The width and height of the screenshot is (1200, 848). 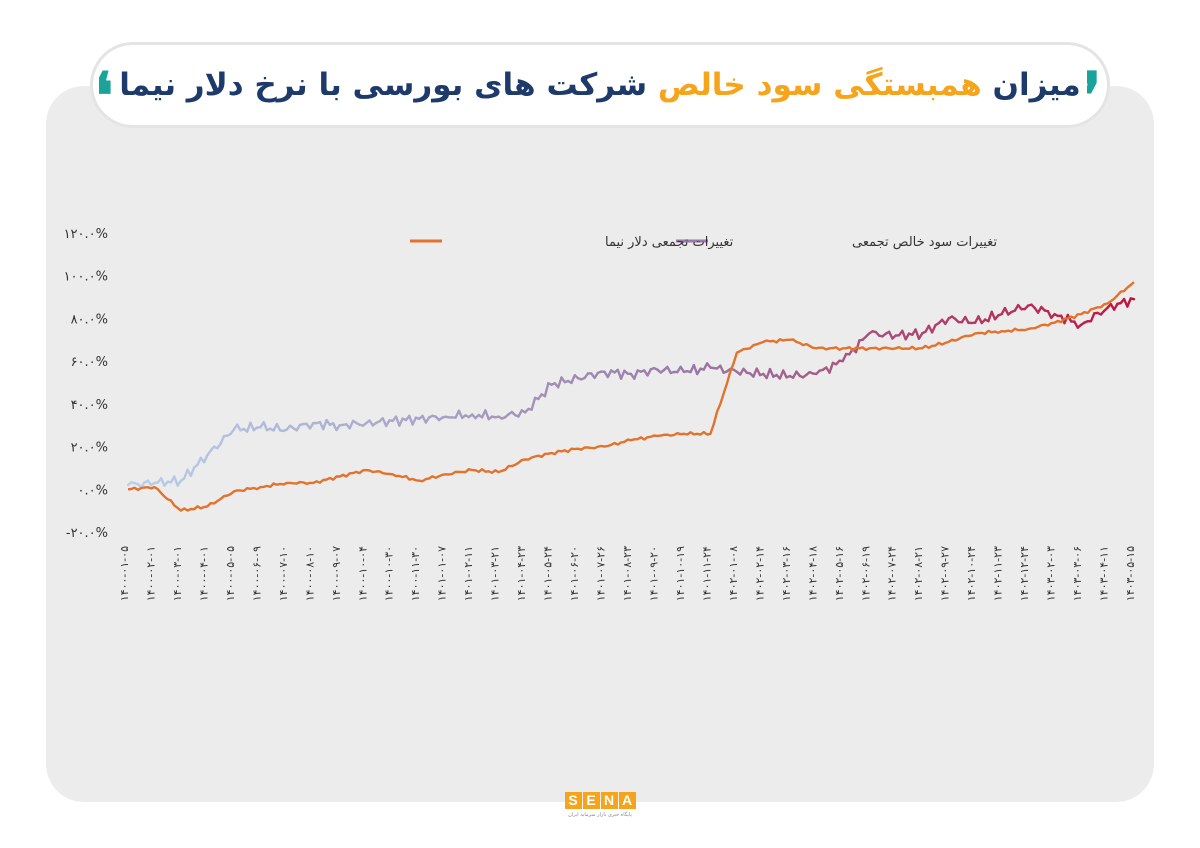 I want to click on x-tick-label: ۱۴۰۰-۰۲-۰۱, so click(x=150, y=573).